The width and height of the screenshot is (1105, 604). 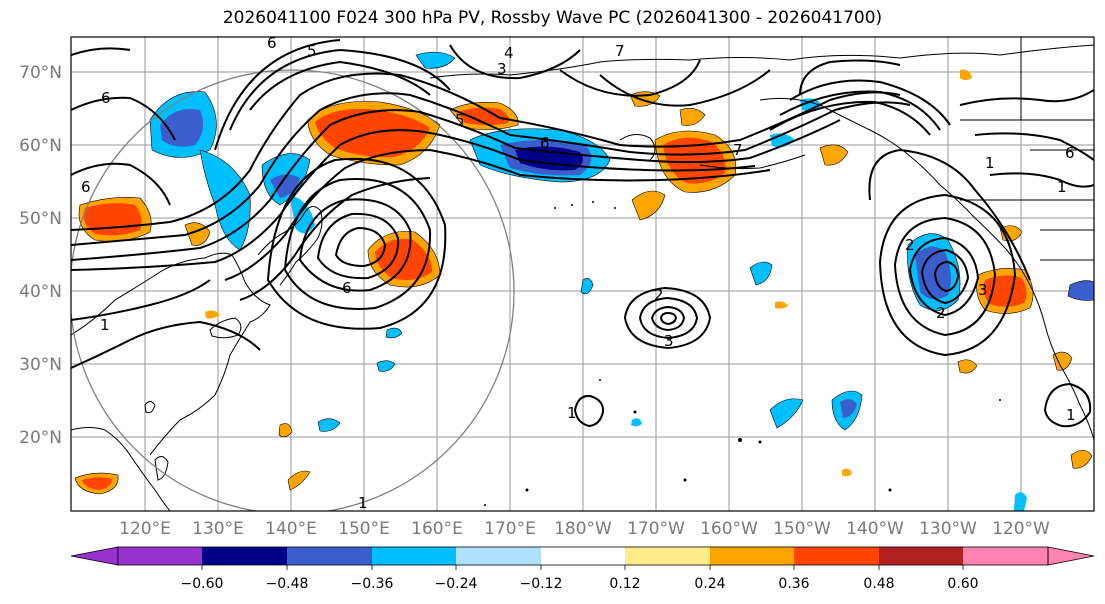 I want to click on lon-label: 130°W, so click(x=948, y=529).